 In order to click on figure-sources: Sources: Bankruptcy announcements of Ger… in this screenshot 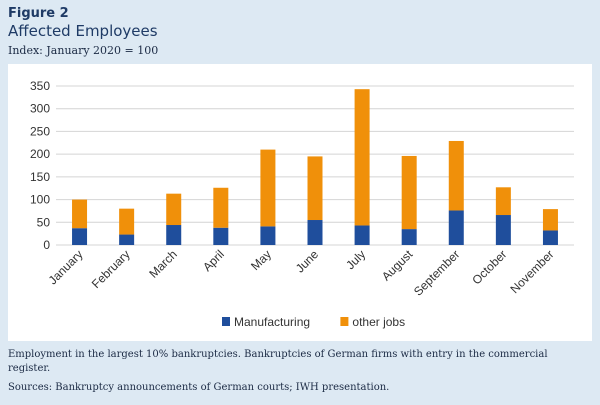, I will do `click(199, 387)`.